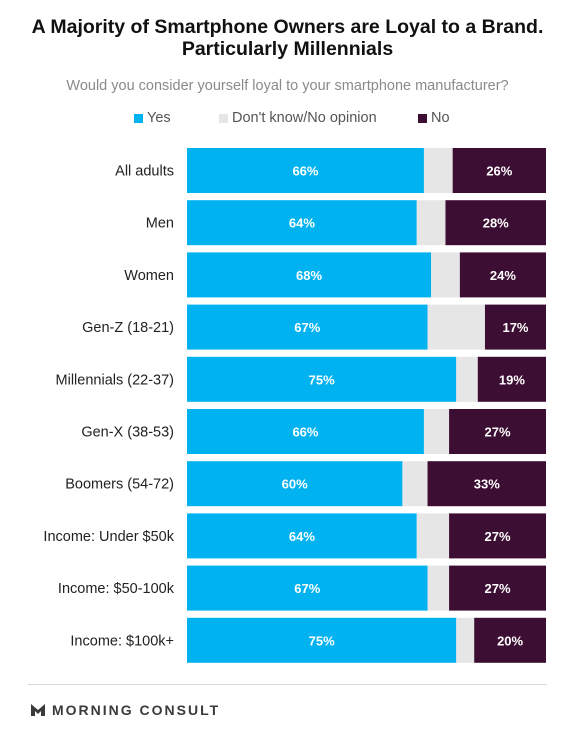 The height and width of the screenshot is (739, 575). What do you see at coordinates (108, 537) in the screenshot?
I see `category-label: Income: Under $50k` at bounding box center [108, 537].